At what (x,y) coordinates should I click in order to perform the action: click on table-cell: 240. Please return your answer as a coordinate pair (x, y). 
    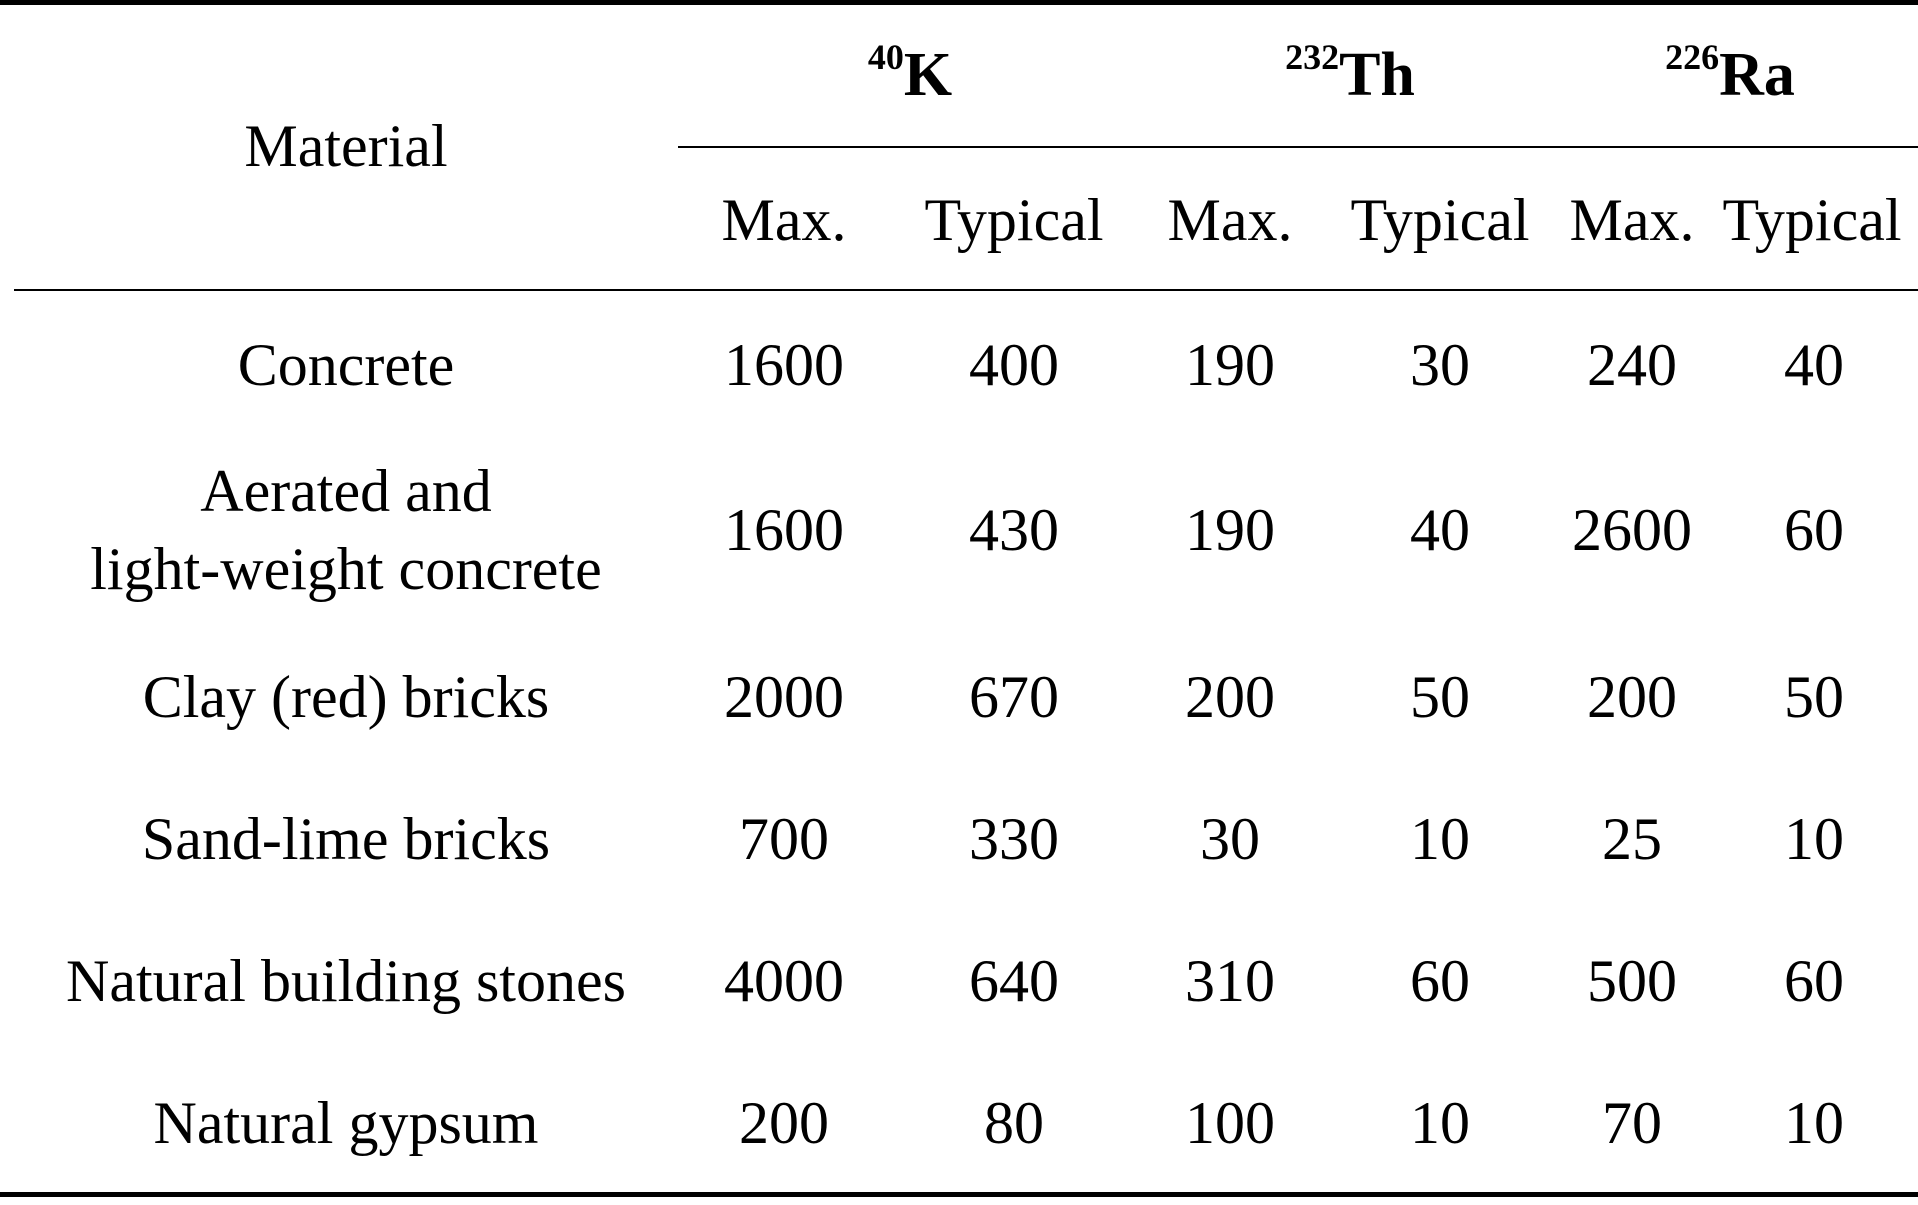
    Looking at the image, I should click on (1632, 365).